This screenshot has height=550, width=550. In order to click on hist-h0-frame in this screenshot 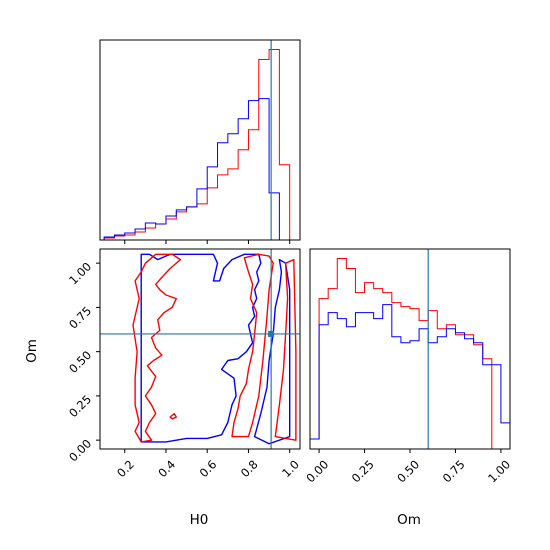, I will do `click(200, 140)`.